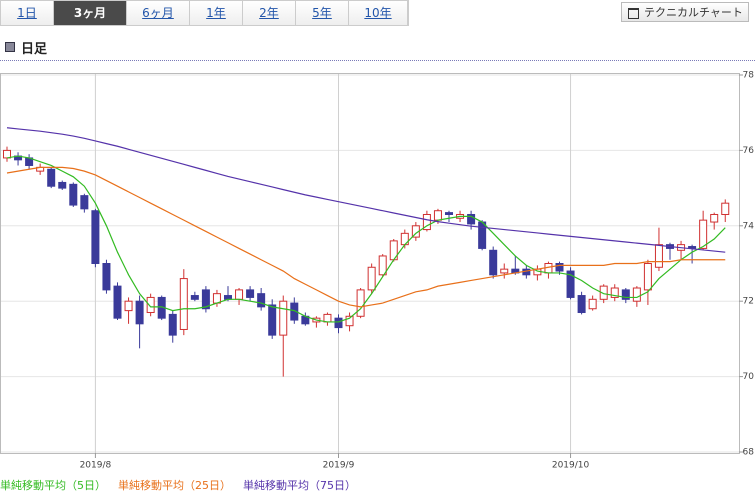 The image size is (755, 493). What do you see at coordinates (749, 76) in the screenshot?
I see `y-tick-label: 78` at bounding box center [749, 76].